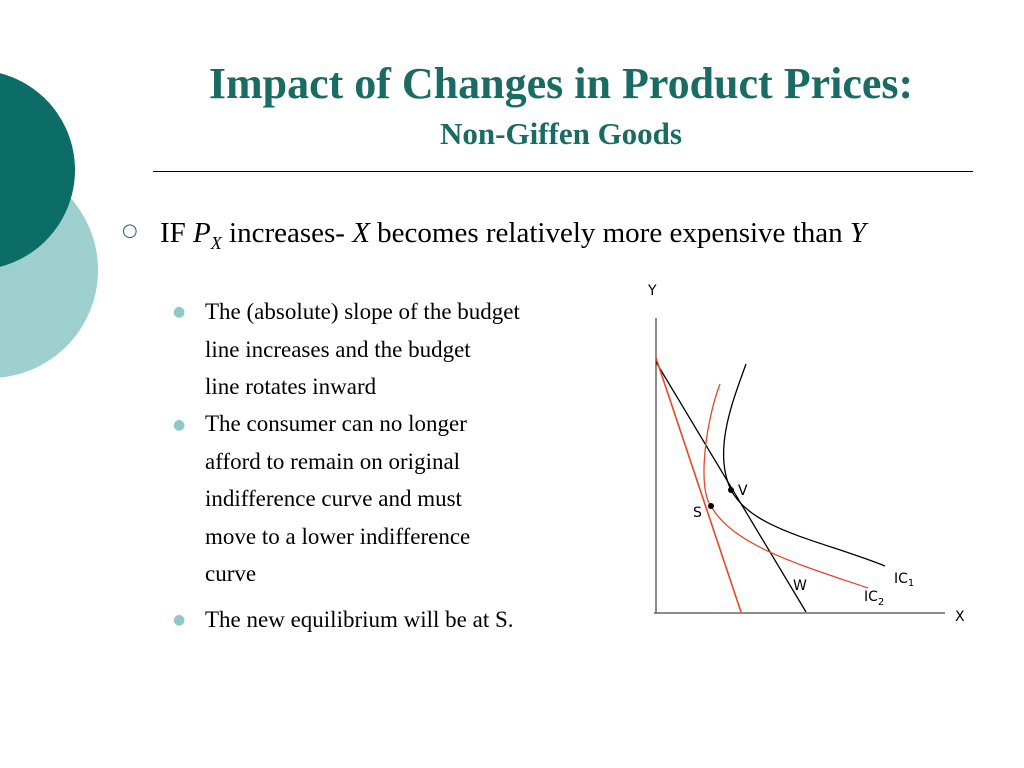 The image size is (1024, 768). I want to click on main-text-part3: becomes relatively more expensive than, so click(609, 233).